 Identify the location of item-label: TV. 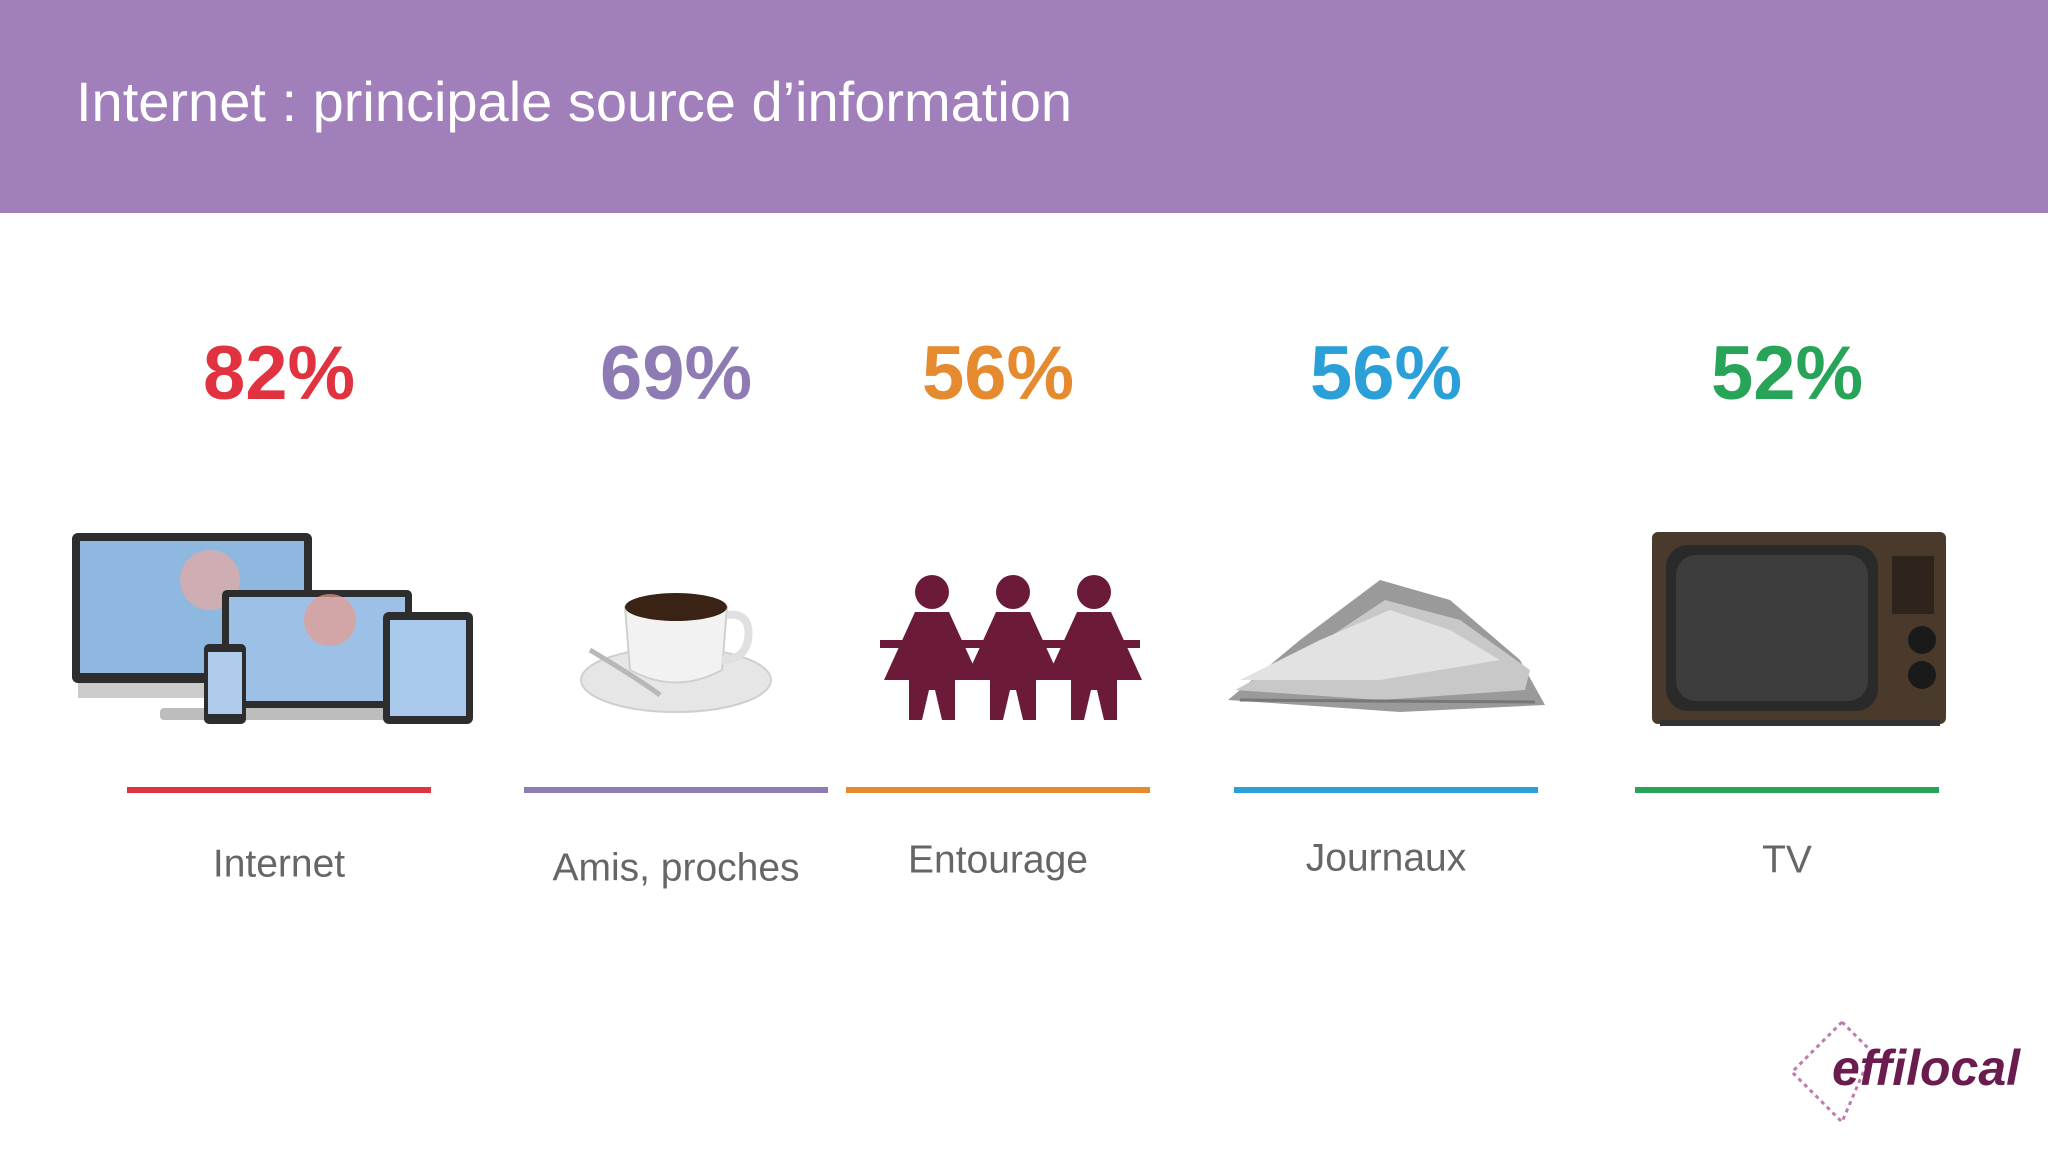
(1787, 859).